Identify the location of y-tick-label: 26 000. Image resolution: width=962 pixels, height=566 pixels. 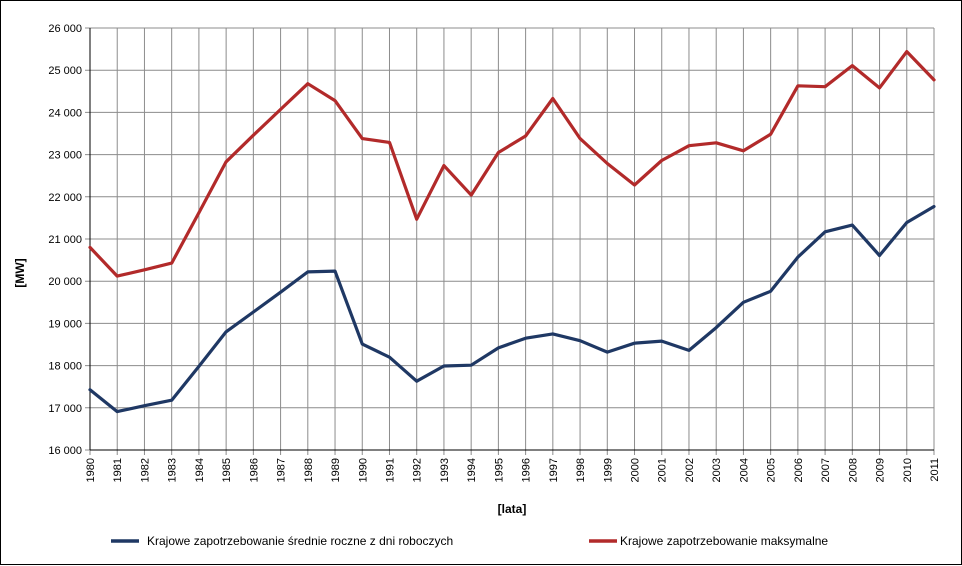
(65, 29).